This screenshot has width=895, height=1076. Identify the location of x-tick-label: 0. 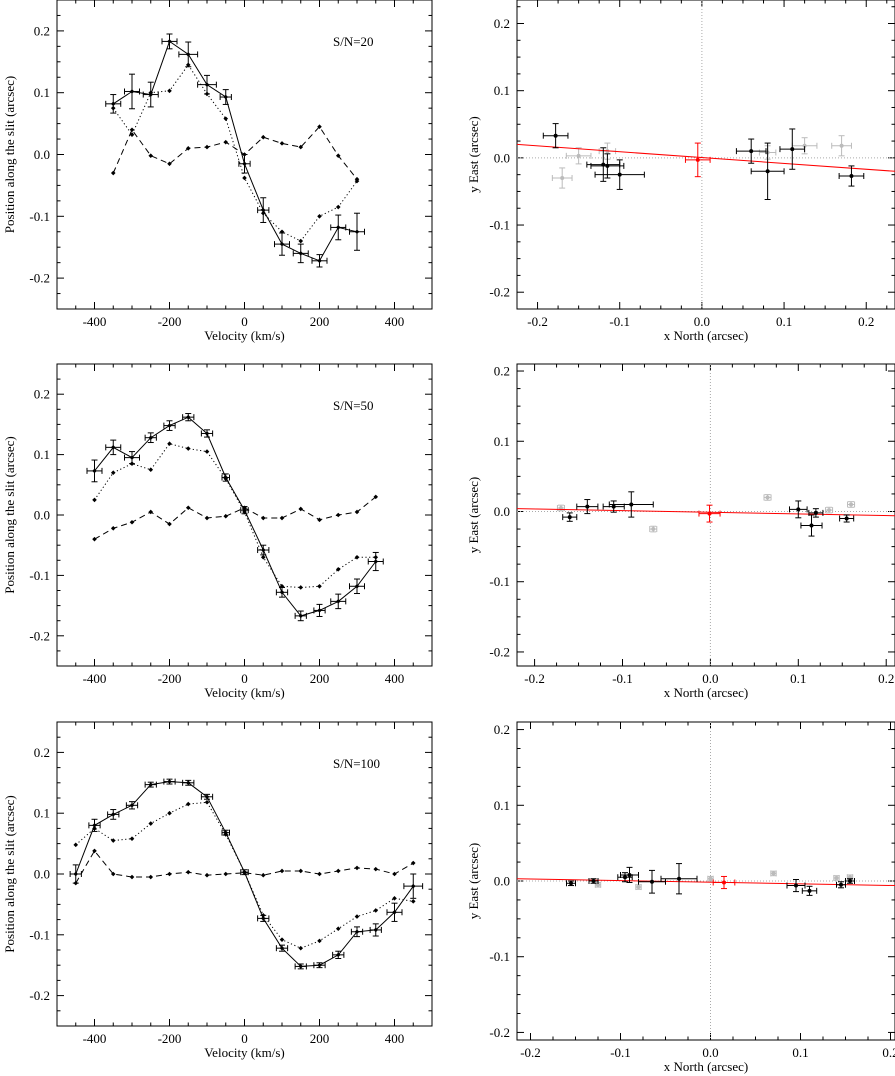
(244, 321).